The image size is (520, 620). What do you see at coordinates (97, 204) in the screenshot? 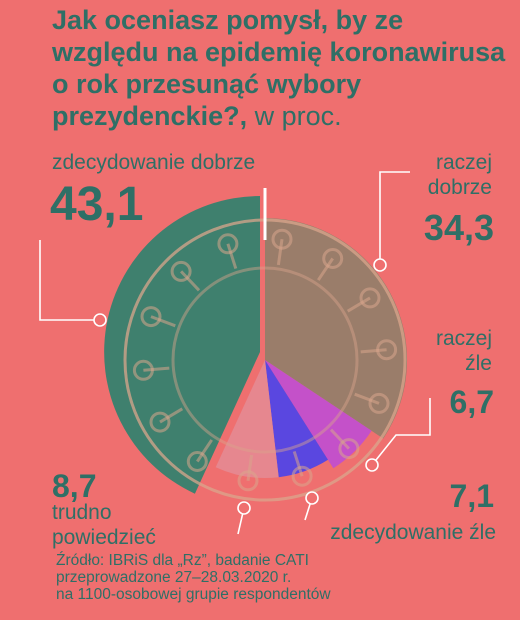
I see `value-zdecydowanie-dobrze: 43,1` at bounding box center [97, 204].